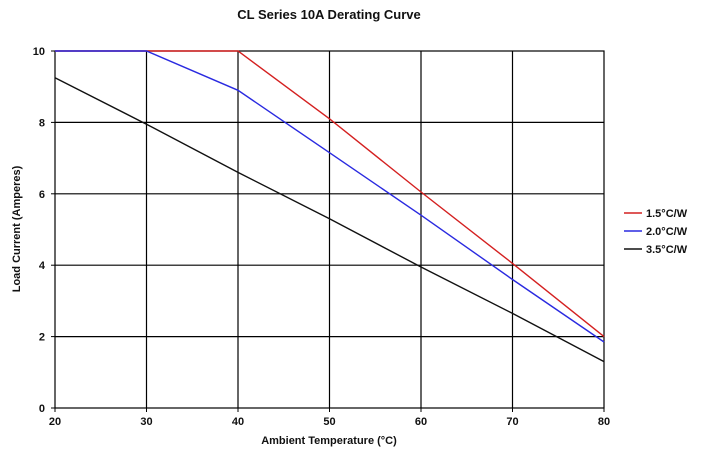  I want to click on y-tick-label: 10, so click(39, 52).